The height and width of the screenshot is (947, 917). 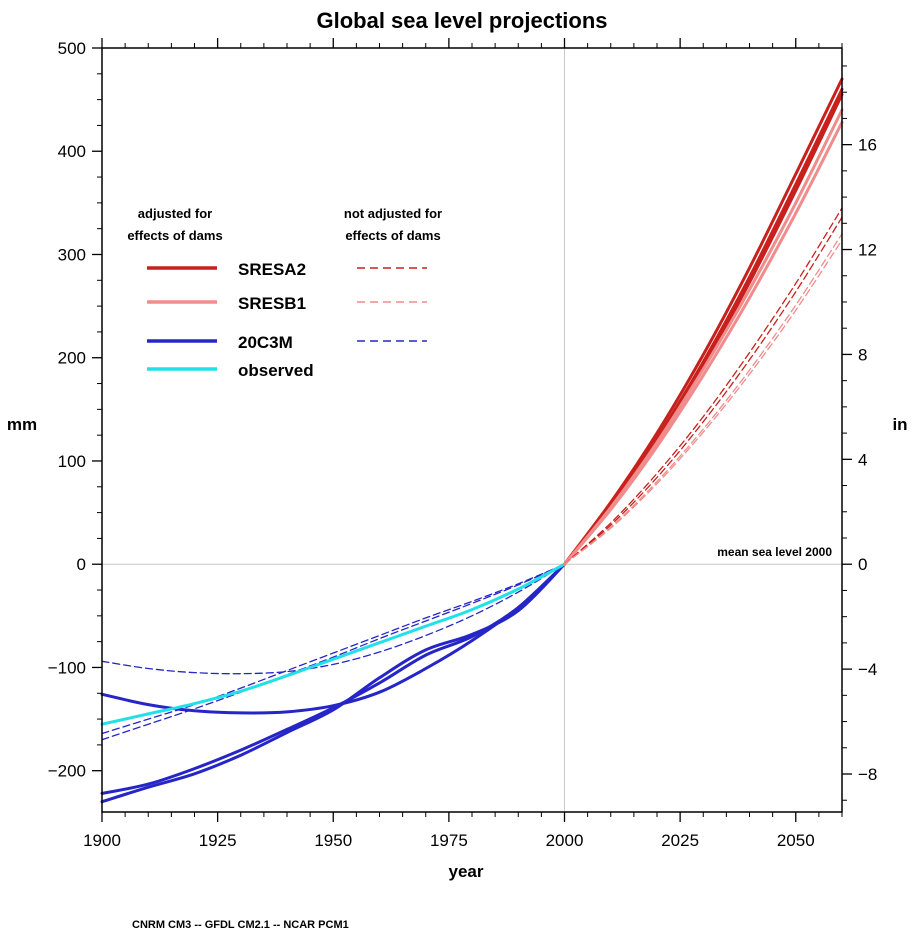 I want to click on y-tick-label: 500, so click(x=72, y=48).